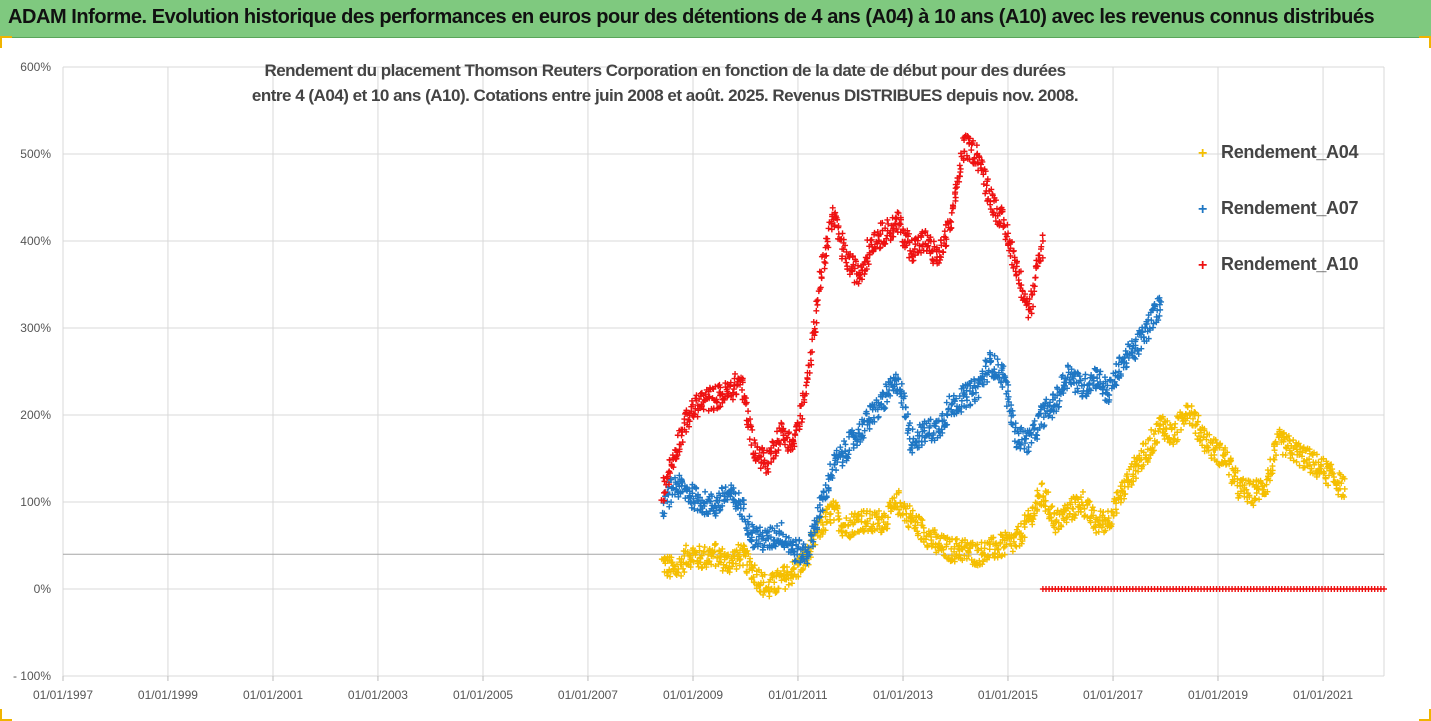  What do you see at coordinates (43, 589) in the screenshot?
I see `y-tick-label: 0%` at bounding box center [43, 589].